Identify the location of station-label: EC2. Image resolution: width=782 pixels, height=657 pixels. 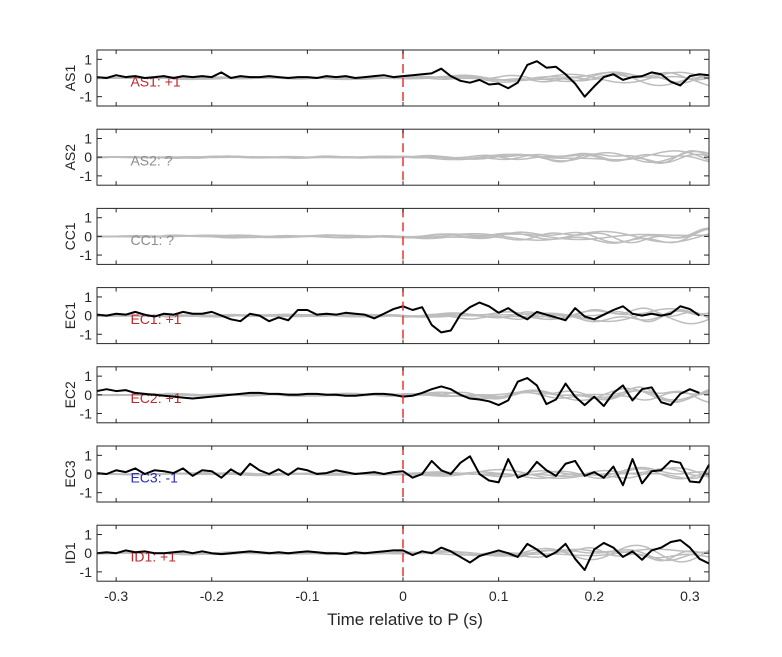
(70, 394).